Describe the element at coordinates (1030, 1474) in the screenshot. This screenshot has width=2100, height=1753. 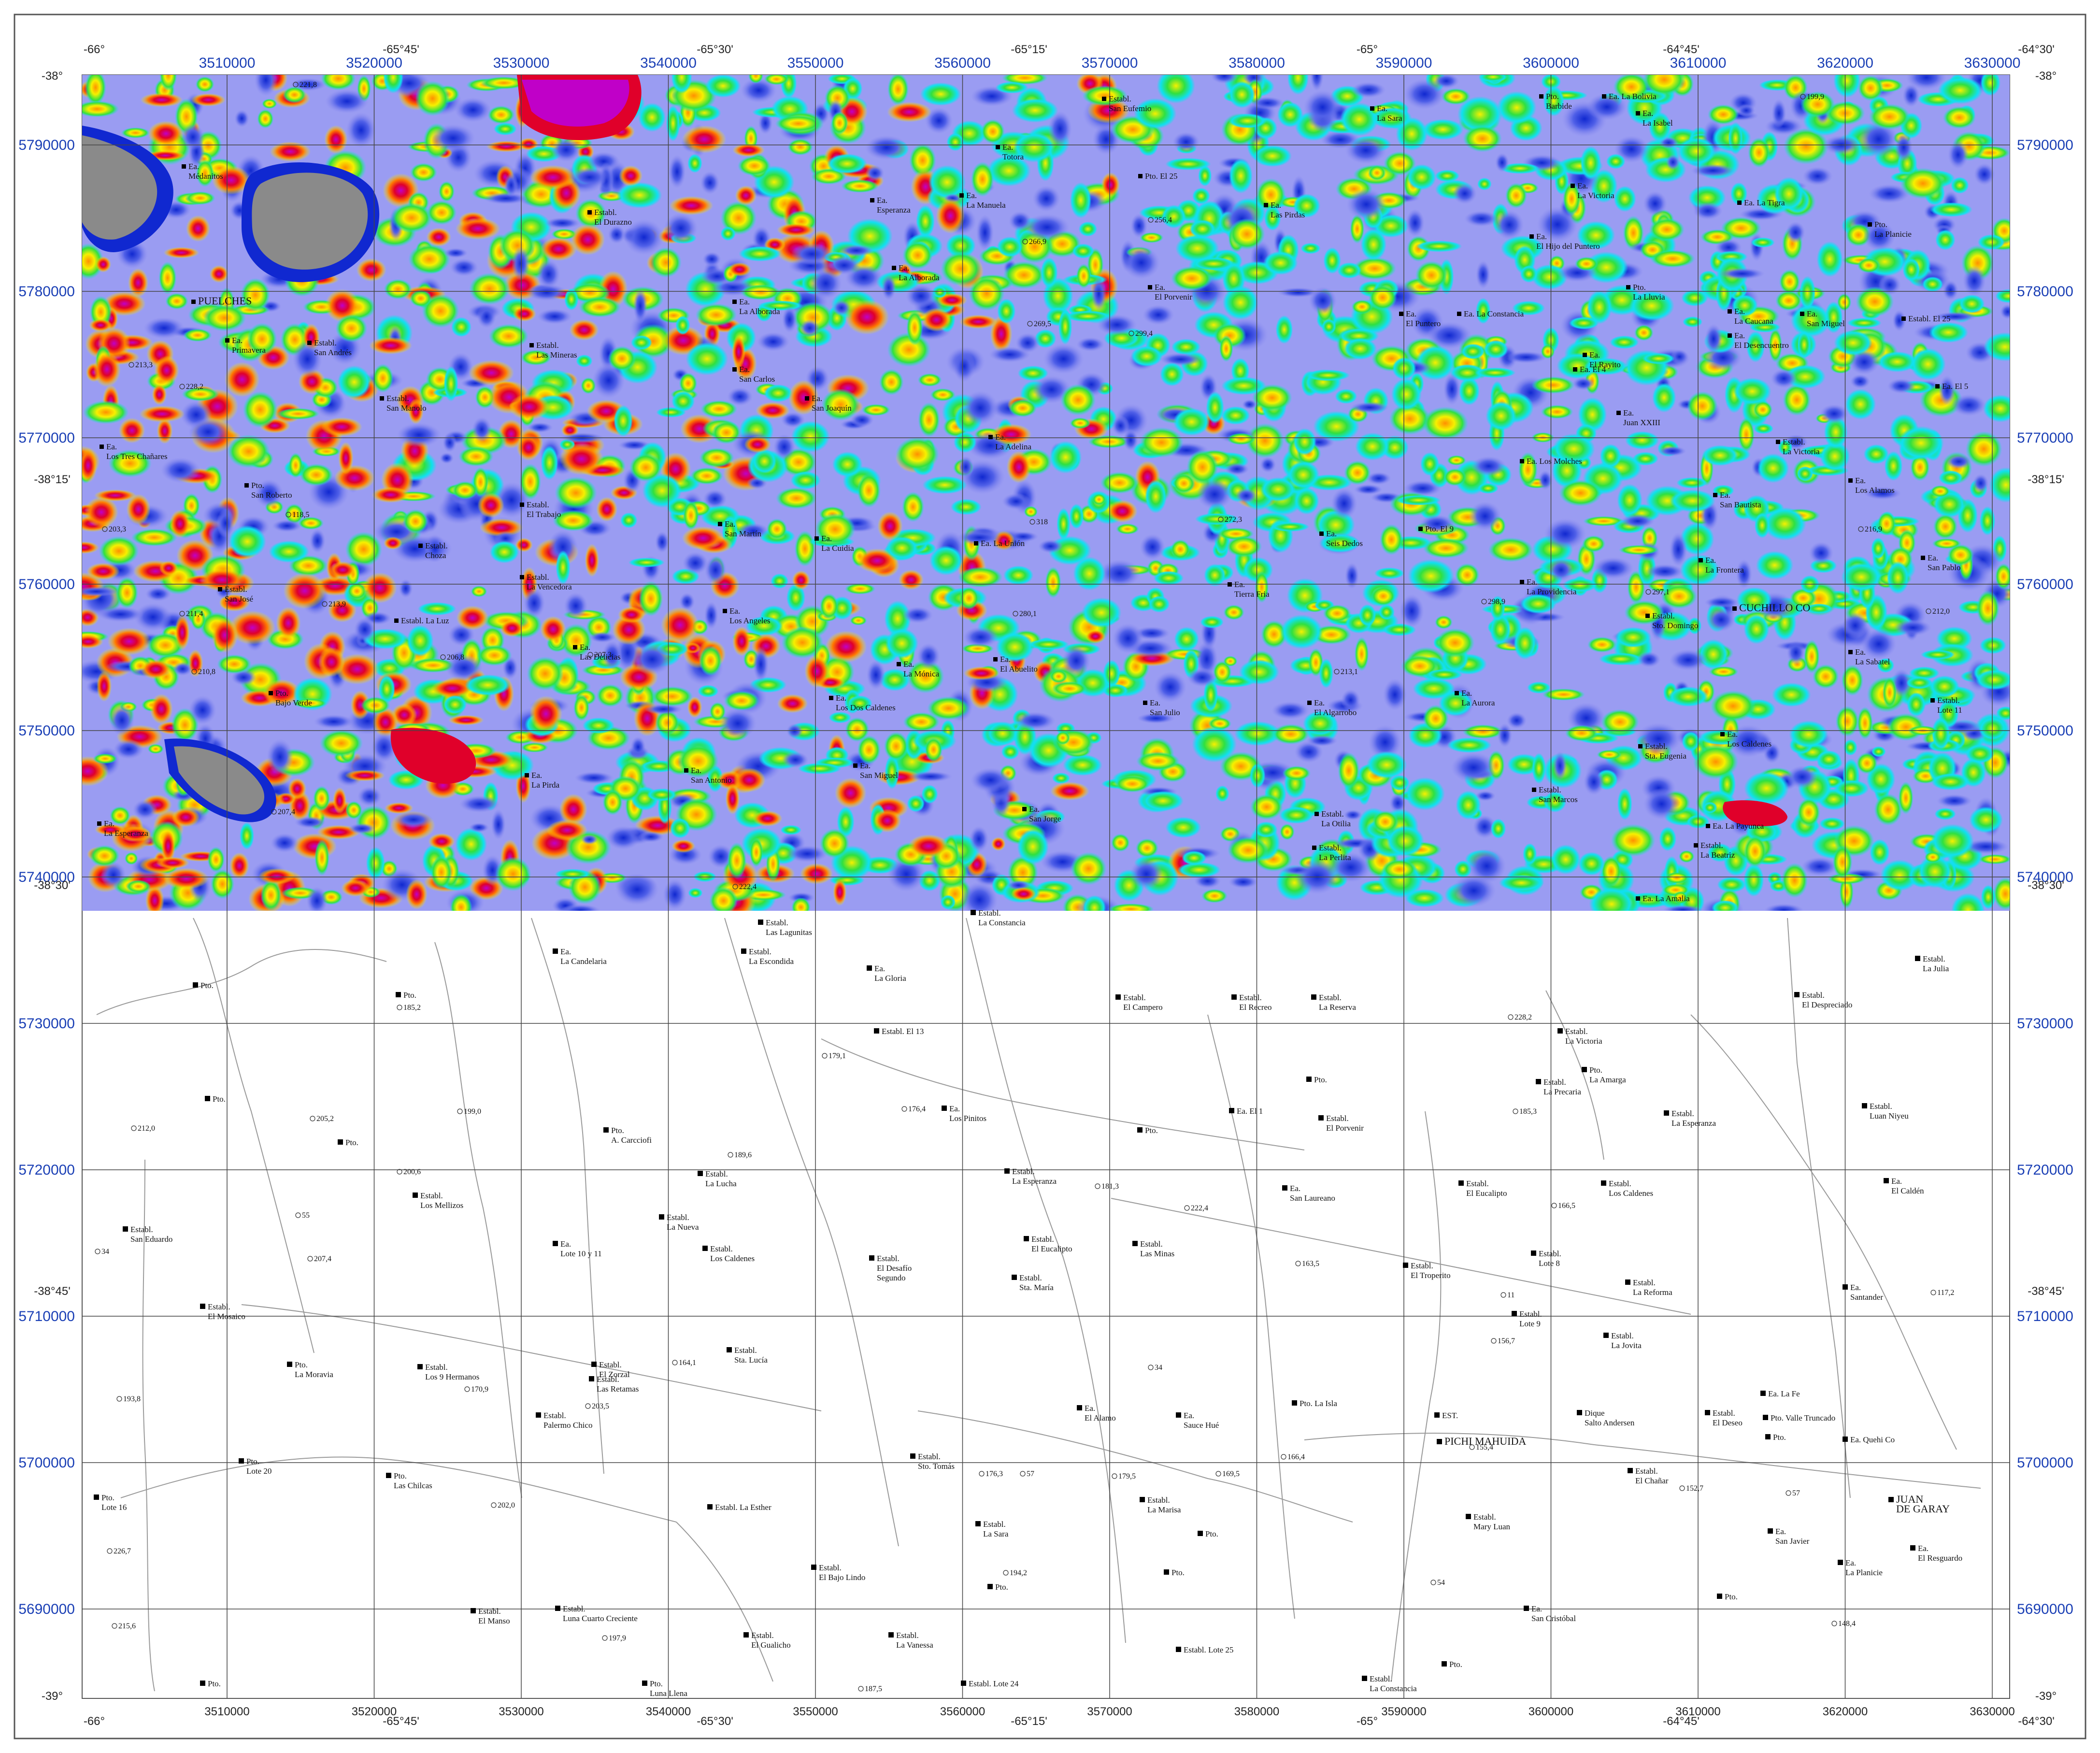
I see `elevation-value: 57` at that location.